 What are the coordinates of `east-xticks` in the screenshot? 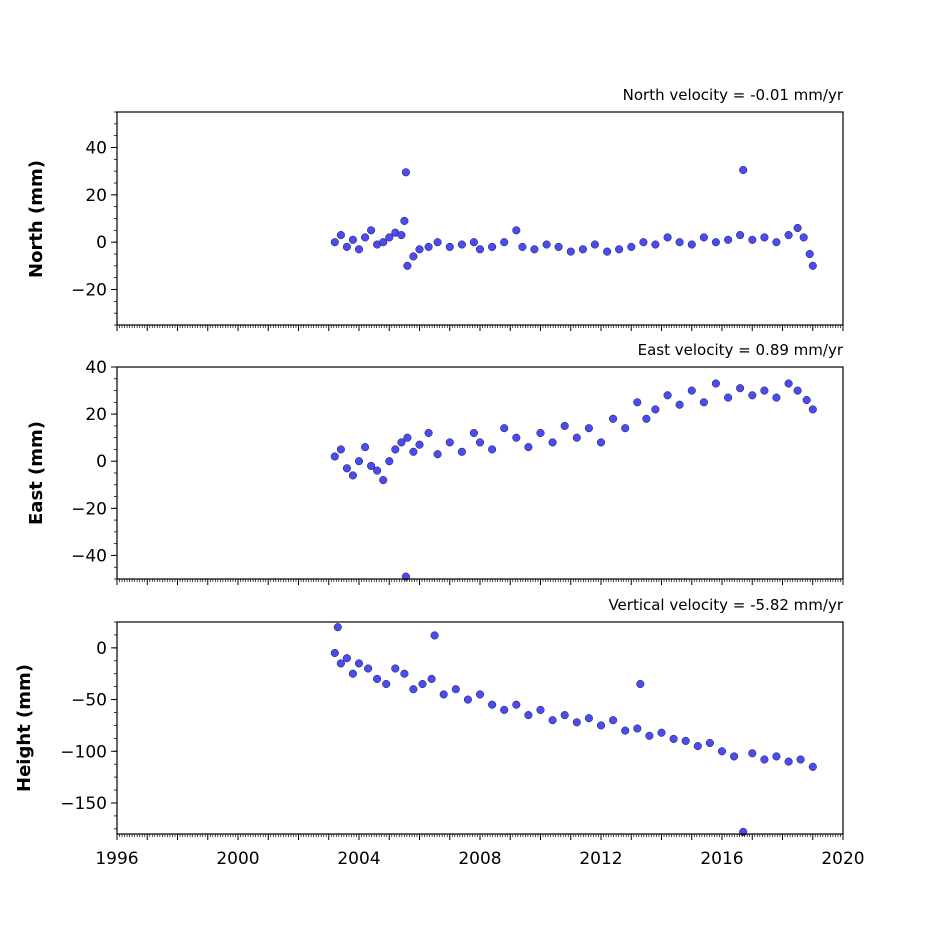 It's located at (480, 582).